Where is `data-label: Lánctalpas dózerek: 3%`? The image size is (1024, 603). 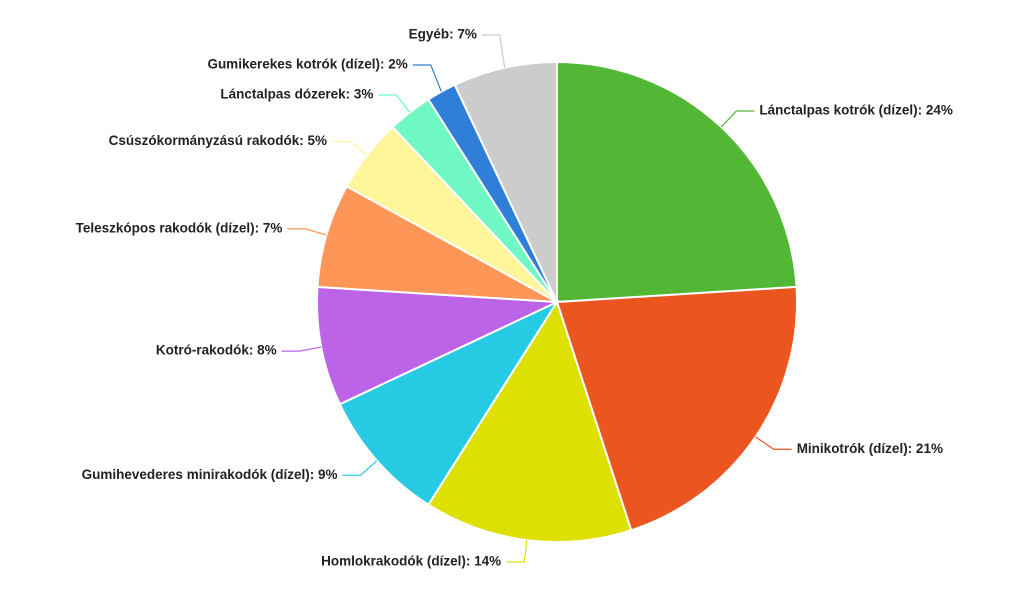 data-label: Lánctalpas dózerek: 3% is located at coordinates (296, 94).